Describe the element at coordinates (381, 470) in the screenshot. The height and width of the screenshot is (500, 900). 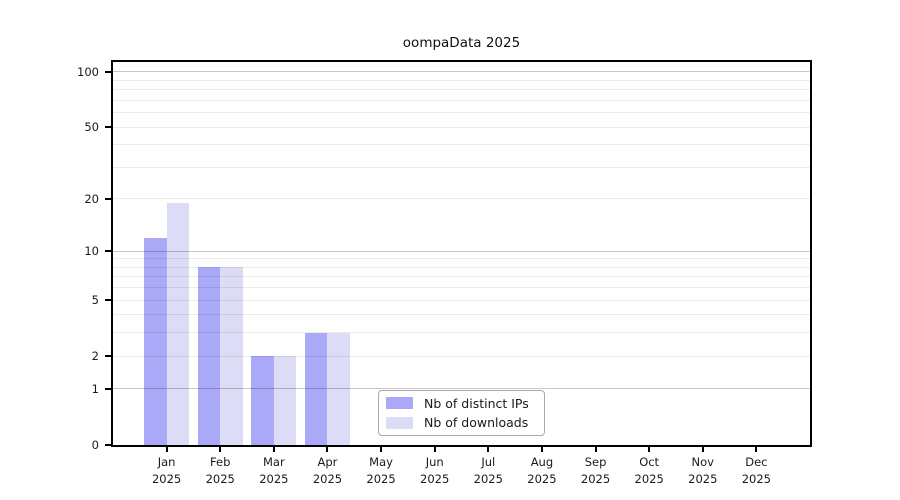
I see `x-axis-tick-label: May 2025` at that location.